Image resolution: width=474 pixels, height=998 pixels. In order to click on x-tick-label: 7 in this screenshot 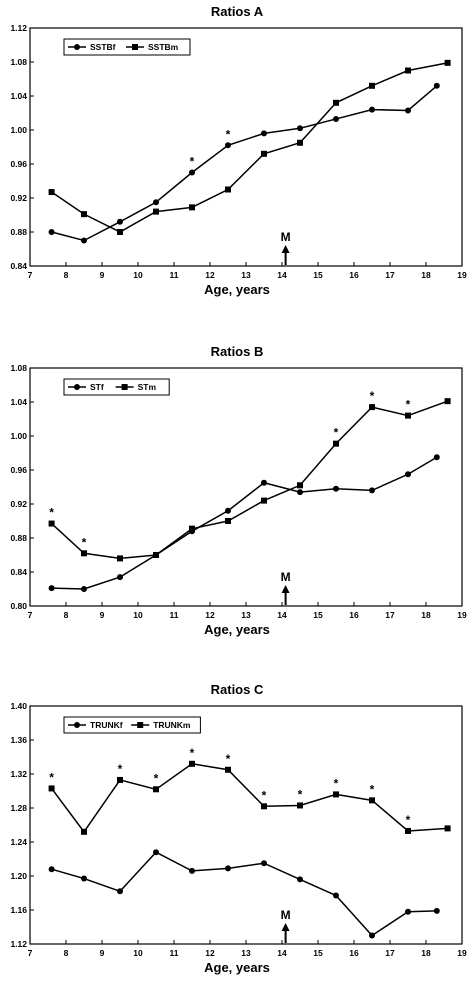, I will do `click(30, 615)`.